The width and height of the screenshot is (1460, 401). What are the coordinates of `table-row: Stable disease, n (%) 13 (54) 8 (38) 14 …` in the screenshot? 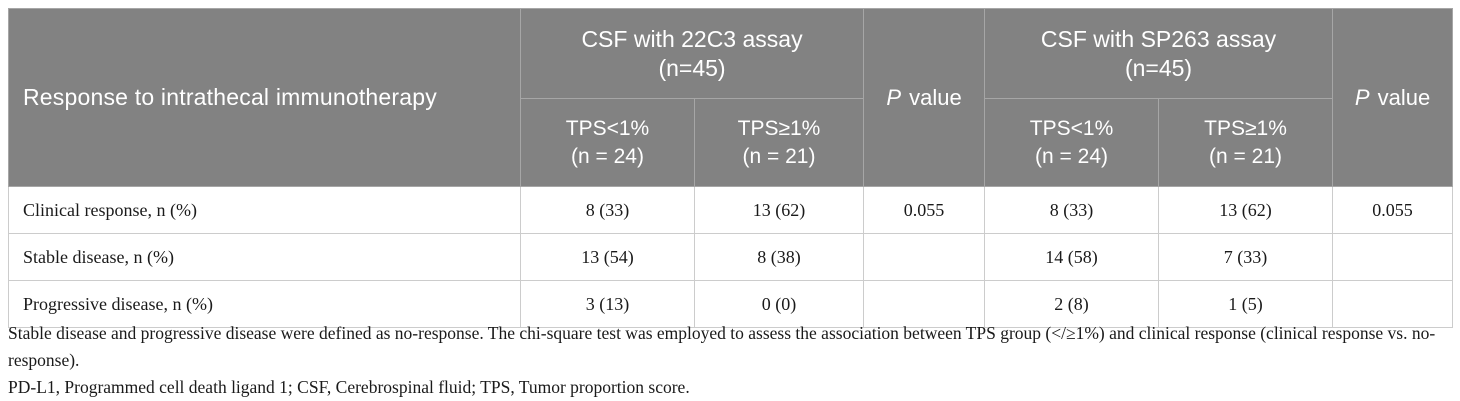 It's located at (731, 257).